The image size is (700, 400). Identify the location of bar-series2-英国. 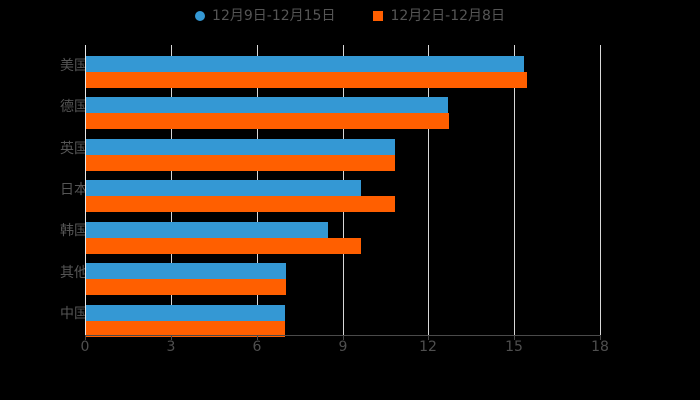
(240, 162).